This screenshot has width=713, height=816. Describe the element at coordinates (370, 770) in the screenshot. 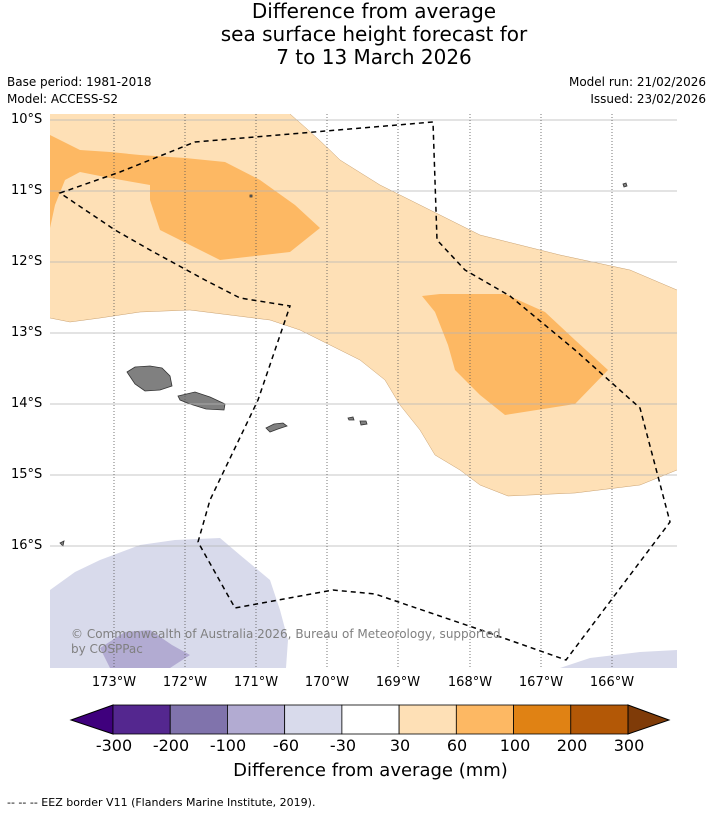

I see `colorbar-title: Difference from average (mm)` at that location.